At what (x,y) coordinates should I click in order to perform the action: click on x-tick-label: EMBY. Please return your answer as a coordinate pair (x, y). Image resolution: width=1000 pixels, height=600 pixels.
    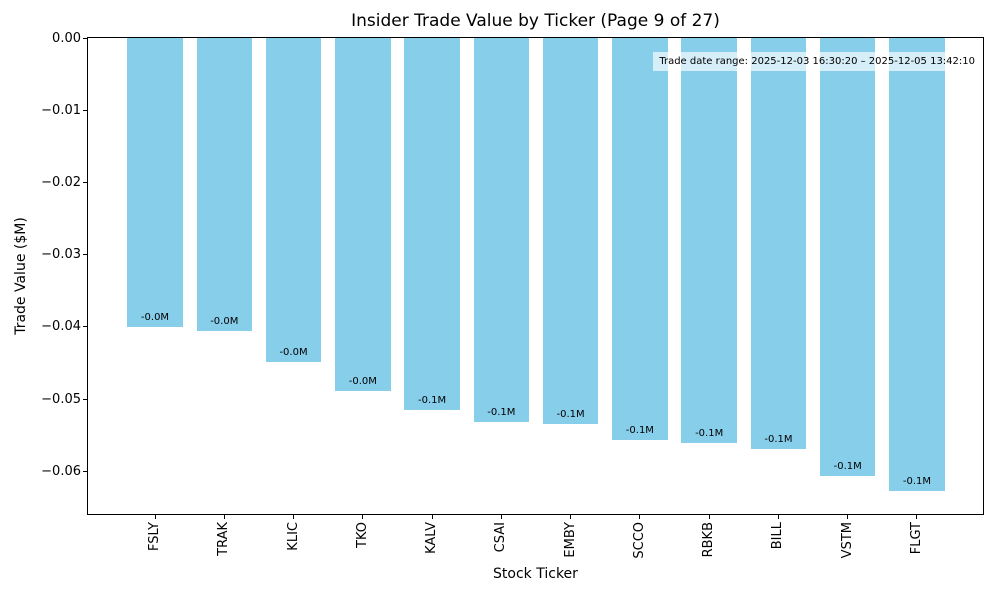
    Looking at the image, I should click on (570, 540).